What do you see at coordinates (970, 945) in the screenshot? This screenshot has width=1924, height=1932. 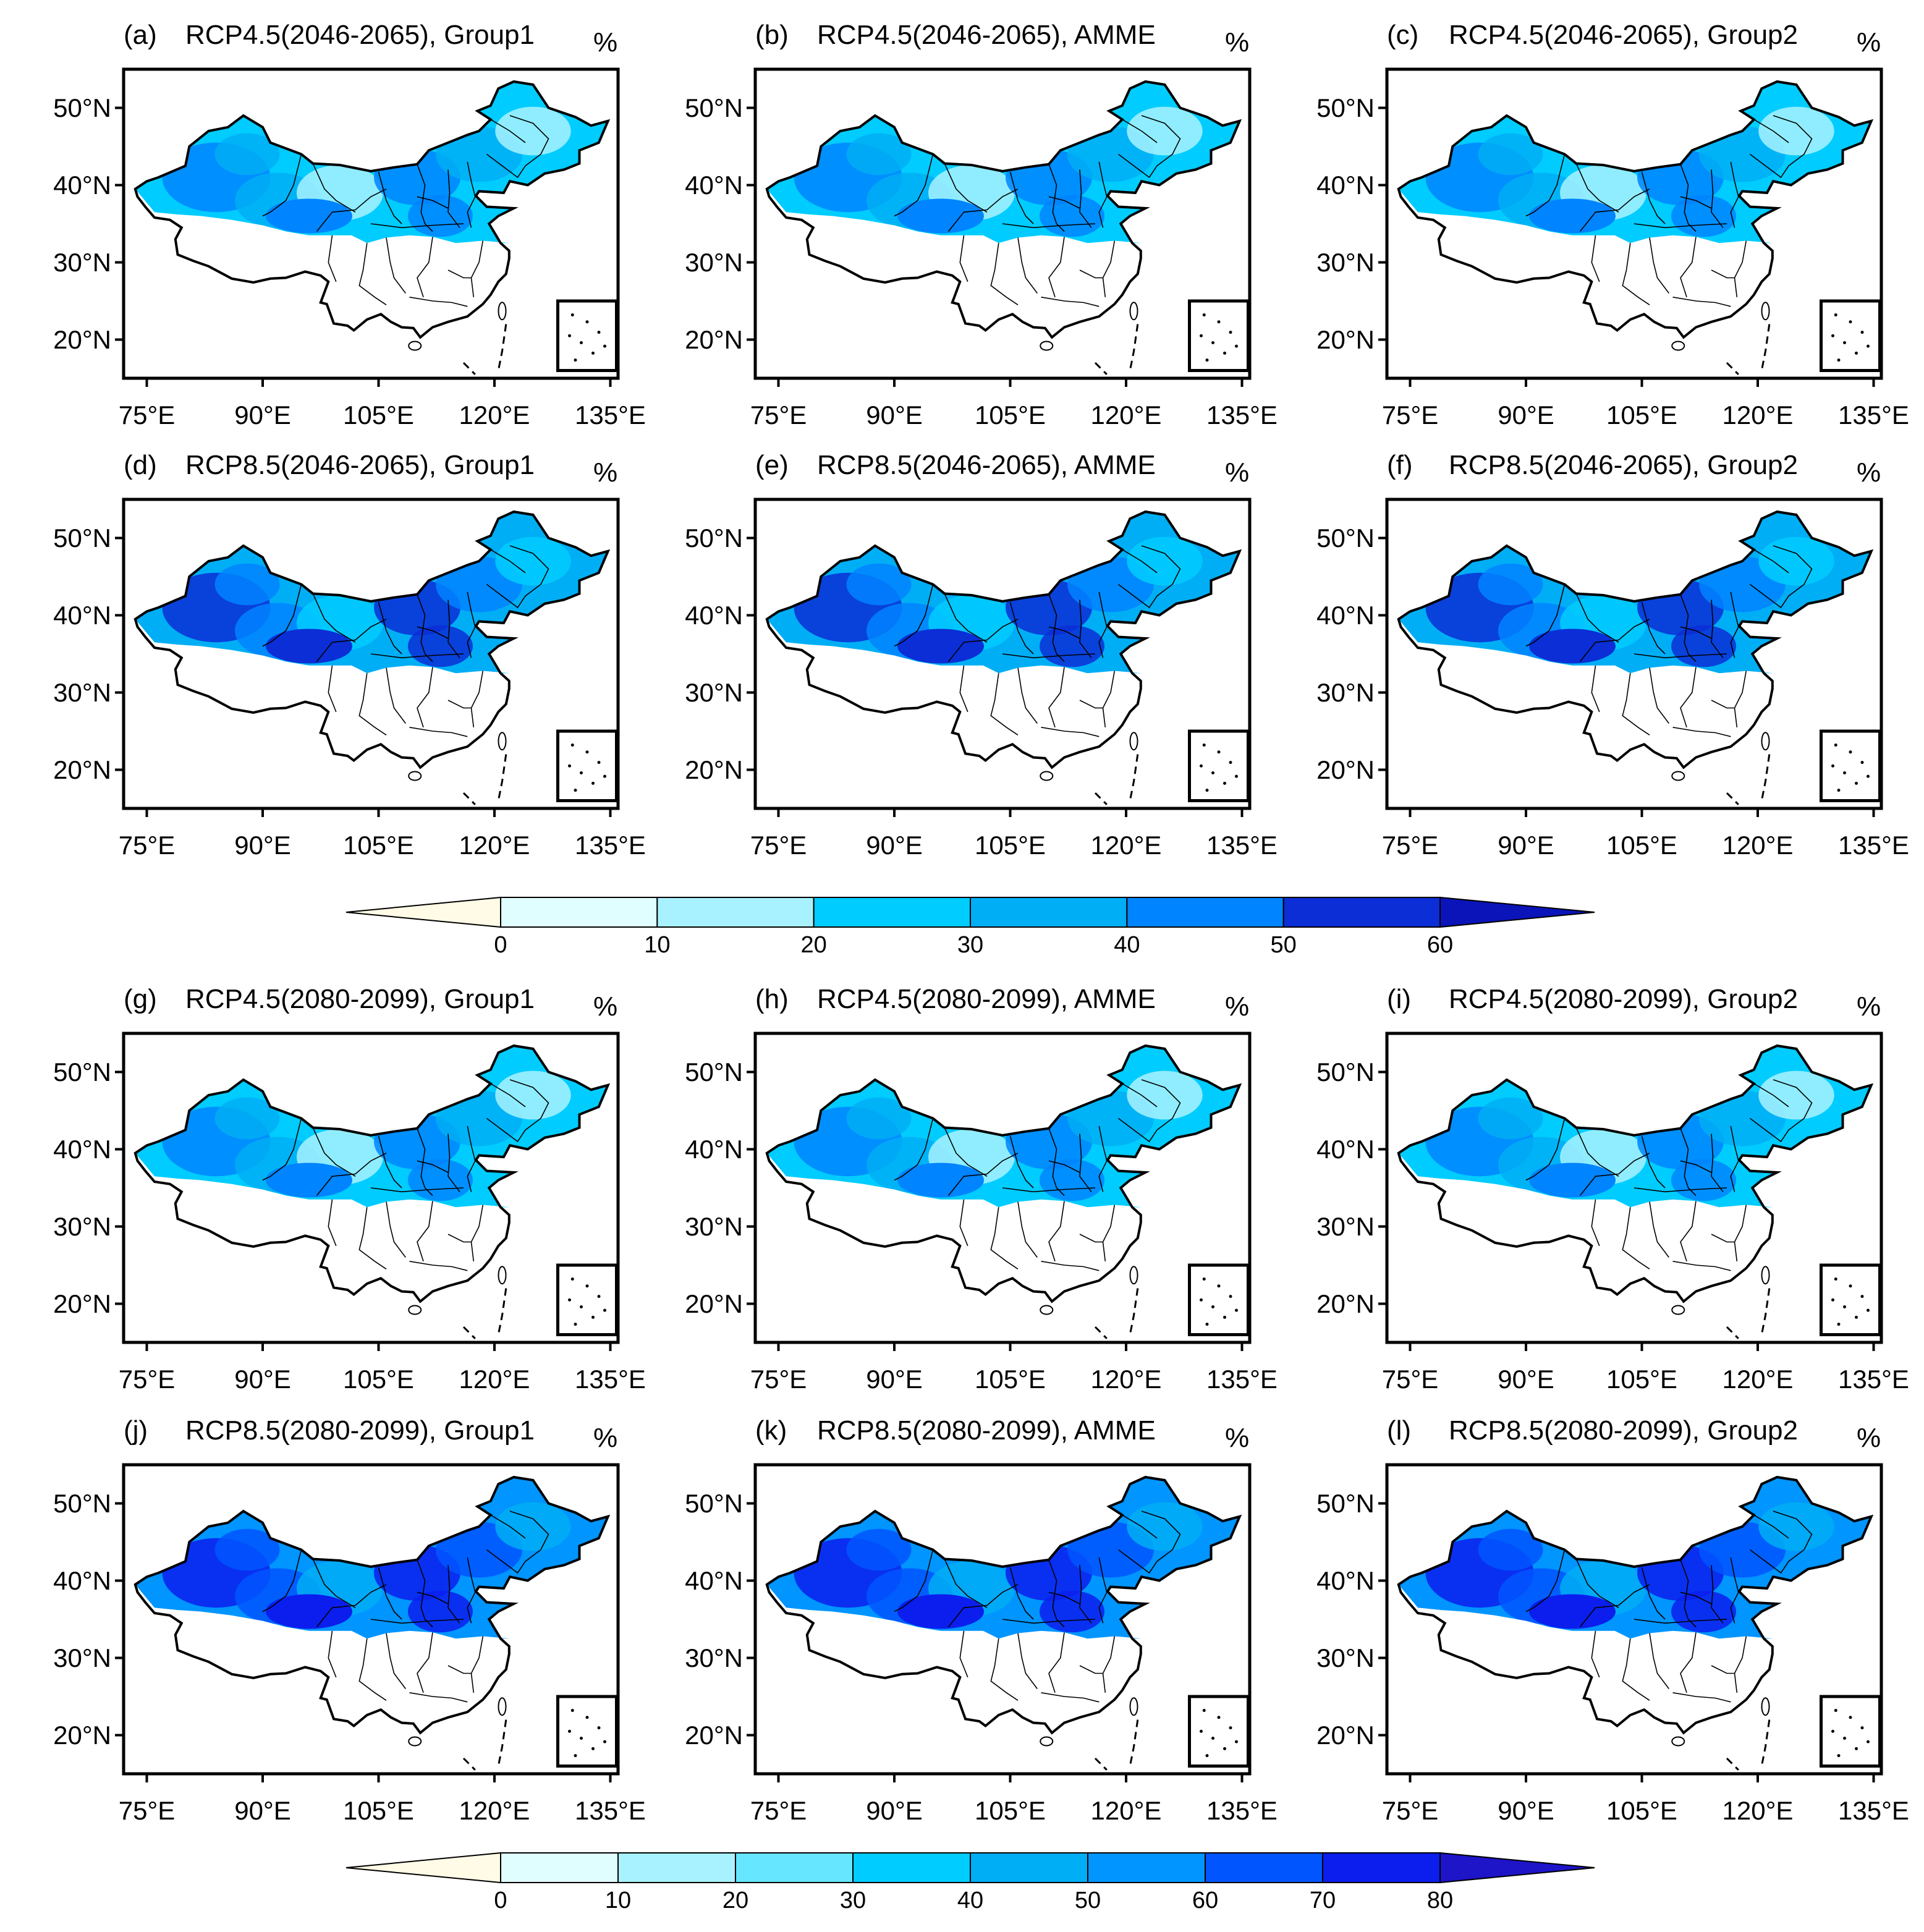 I see `colorbar-tick-label: 30` at bounding box center [970, 945].